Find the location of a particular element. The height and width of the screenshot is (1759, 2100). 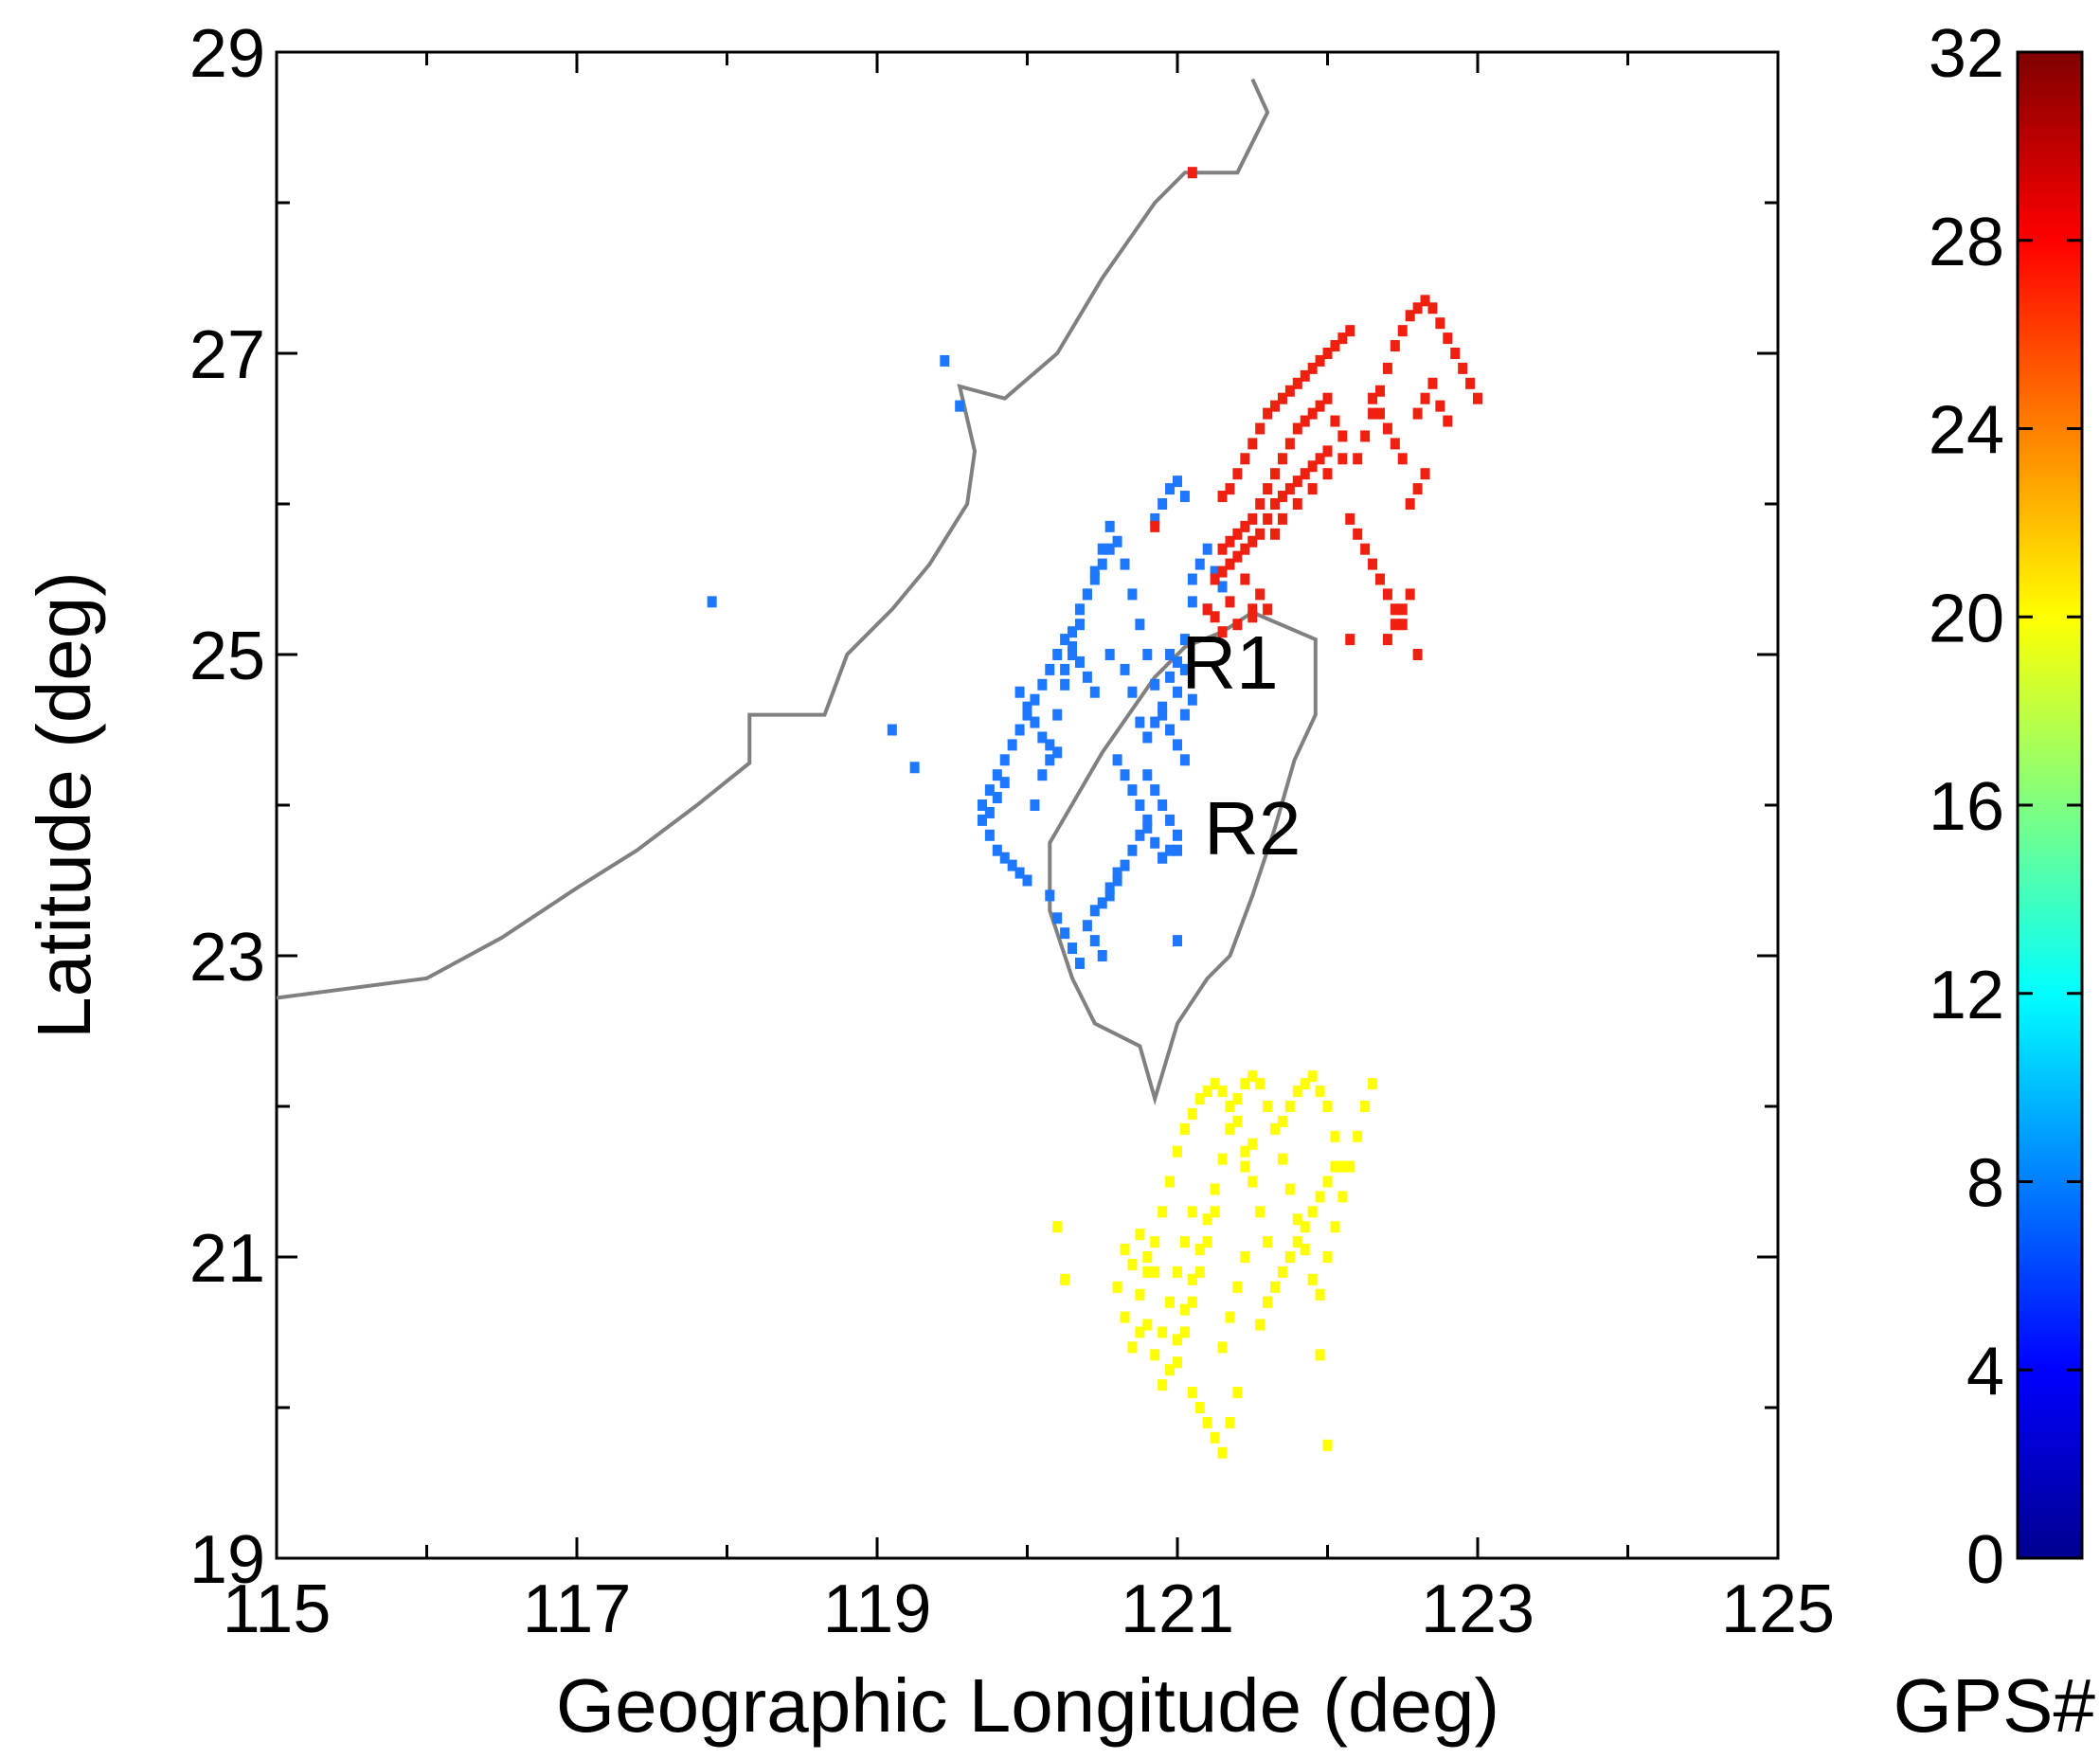

x-tick-label: 115 is located at coordinates (277, 1609).